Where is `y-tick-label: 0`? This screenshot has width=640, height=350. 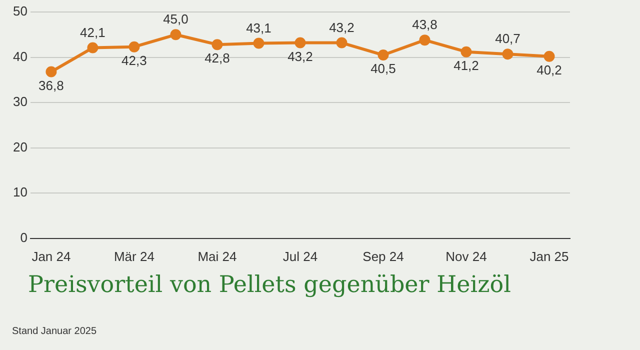
y-tick-label: 0 is located at coordinates (24, 237).